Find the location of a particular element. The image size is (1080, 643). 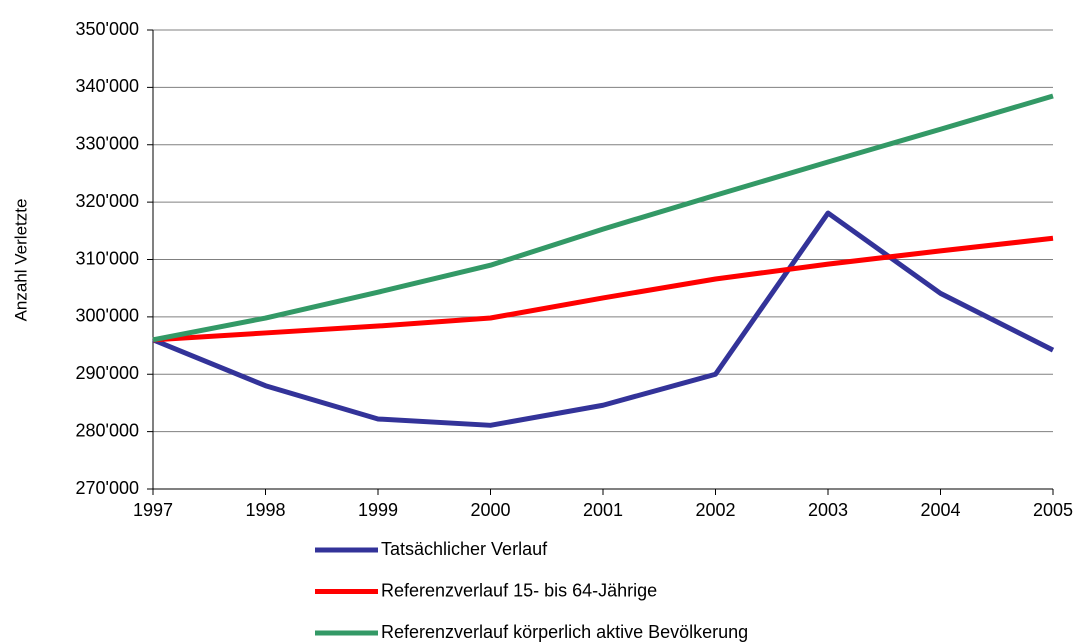

y-axis-label: Anzahl Verletzte is located at coordinates (20, 260).